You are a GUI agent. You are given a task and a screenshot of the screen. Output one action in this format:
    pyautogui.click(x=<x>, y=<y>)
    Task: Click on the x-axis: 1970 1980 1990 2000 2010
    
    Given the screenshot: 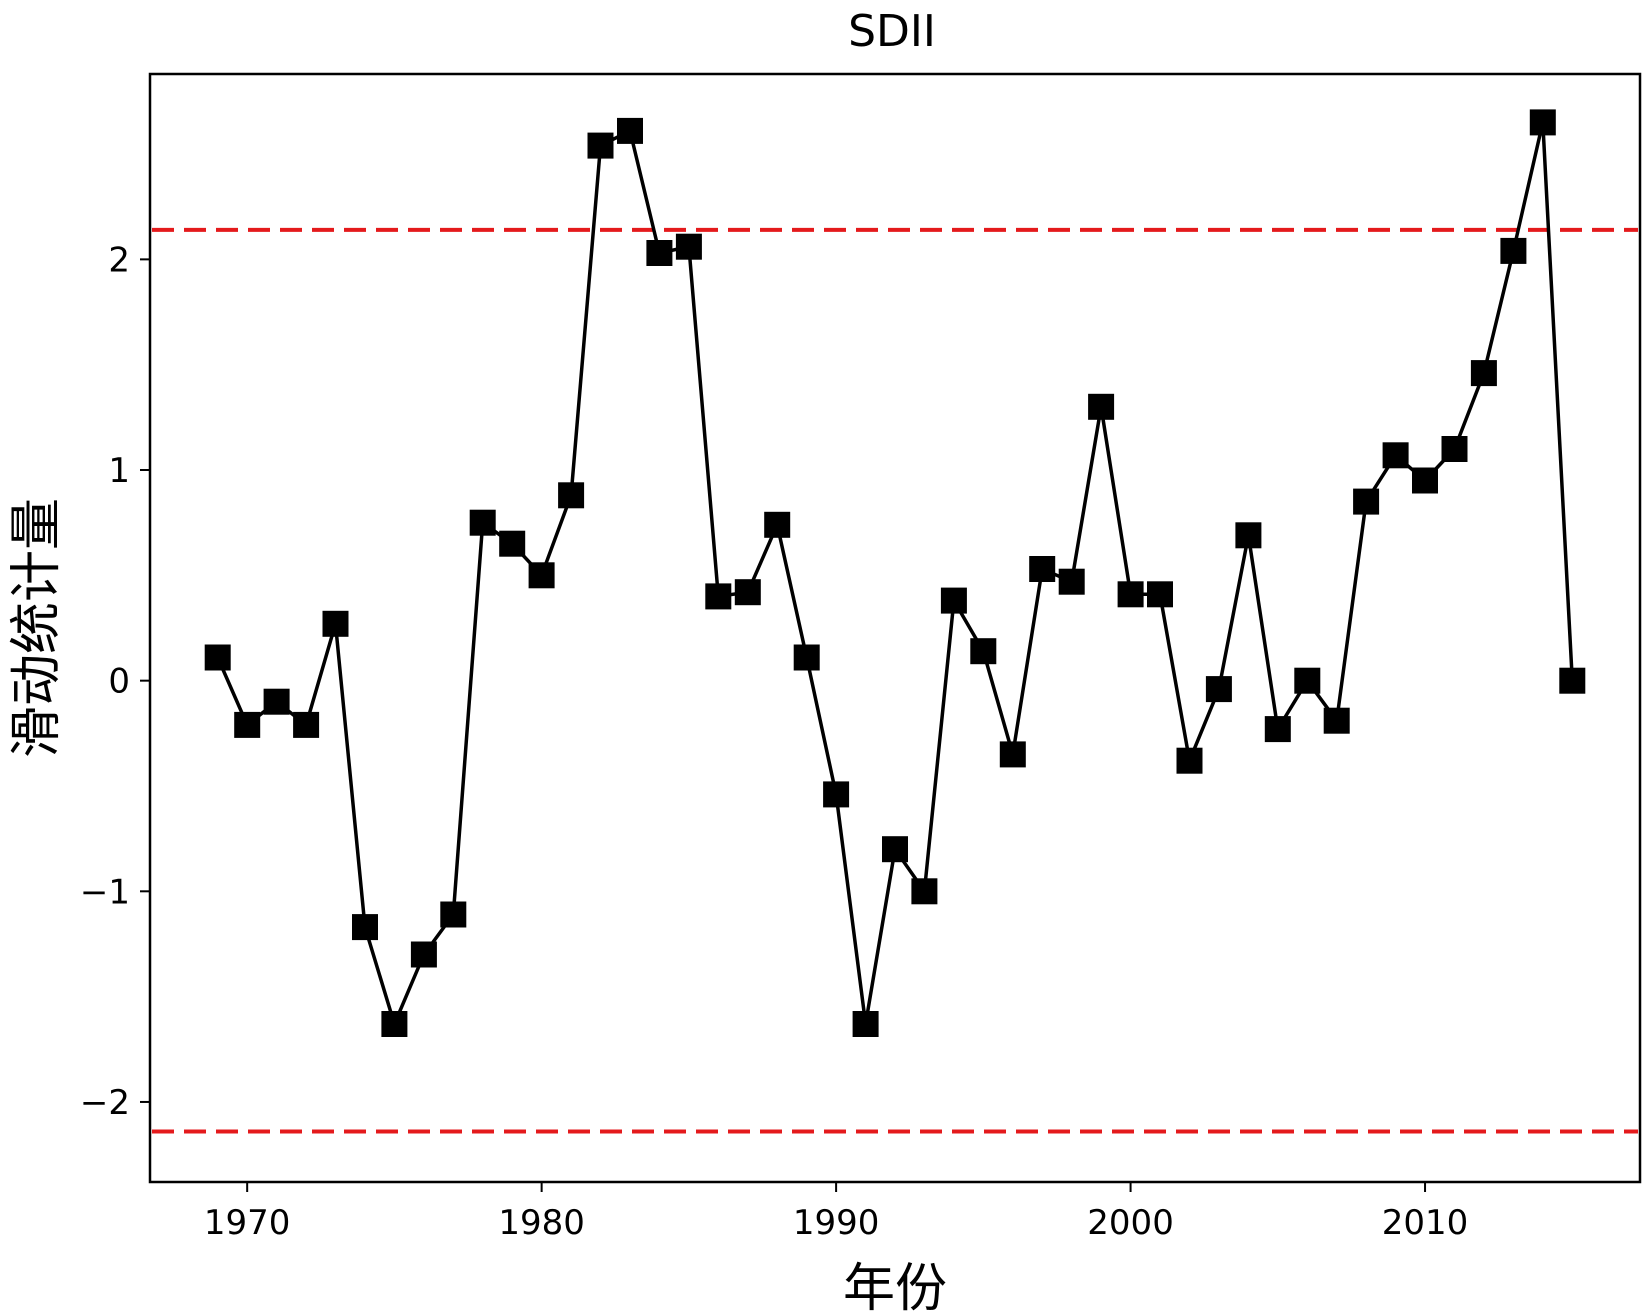 What is the action you would take?
    pyautogui.click(x=836, y=1212)
    